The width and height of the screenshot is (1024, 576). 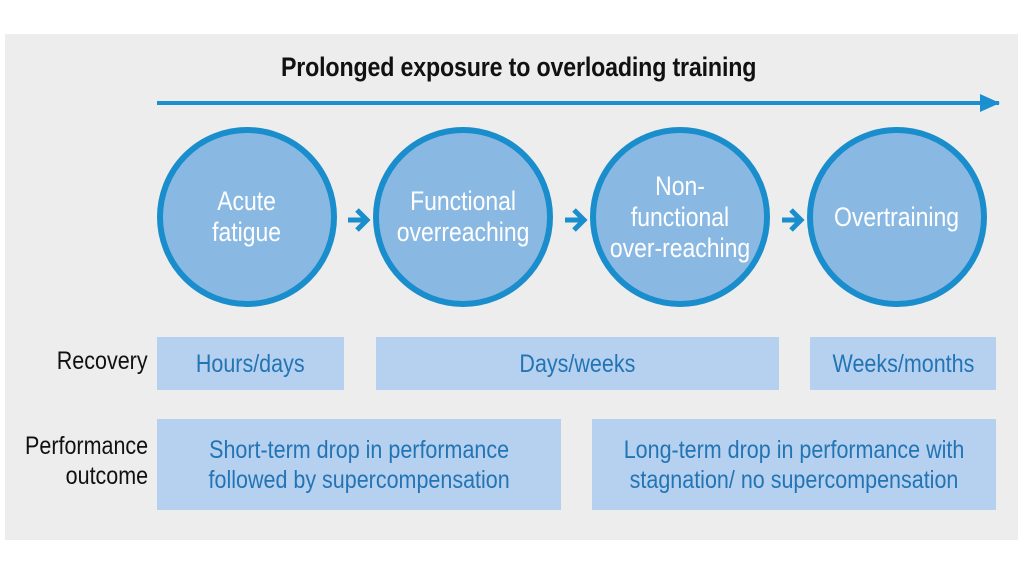 I want to click on recovery-cell-text: Weeks/months, so click(x=903, y=363).